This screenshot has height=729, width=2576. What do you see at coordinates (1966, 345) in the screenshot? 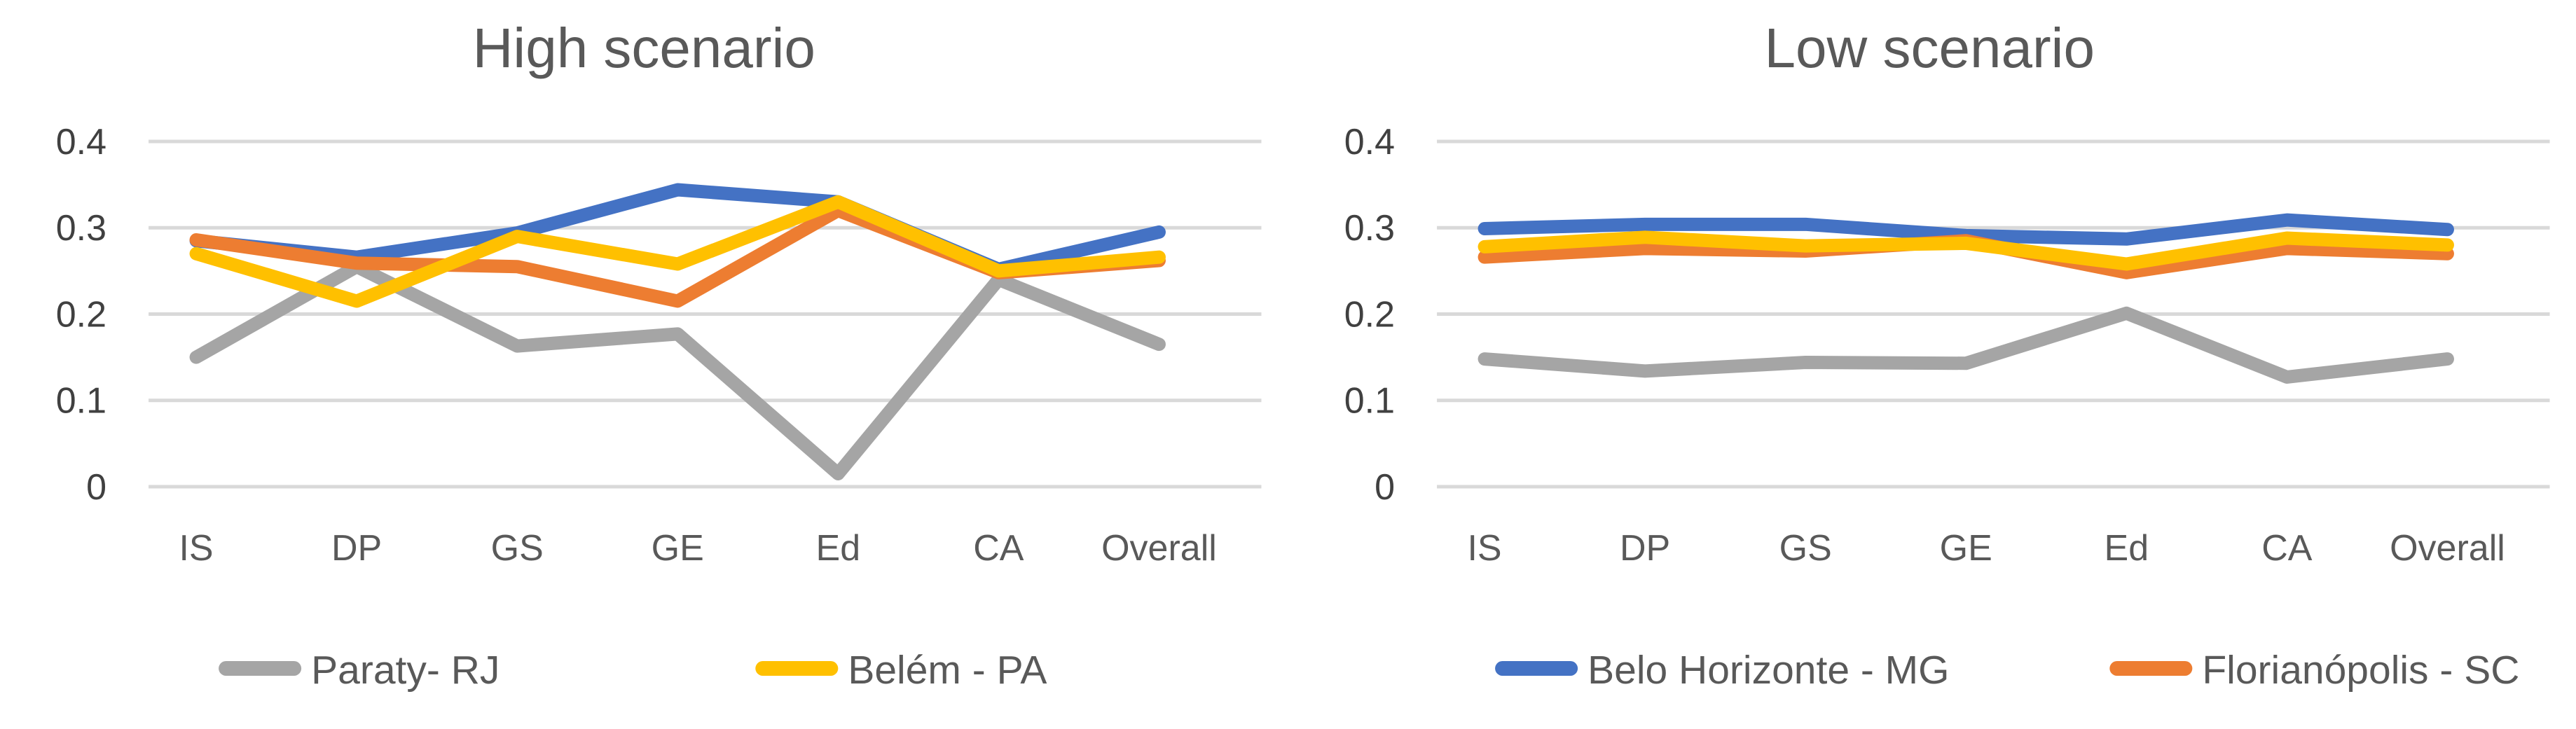
I see `series-line-paraty-rj` at bounding box center [1966, 345].